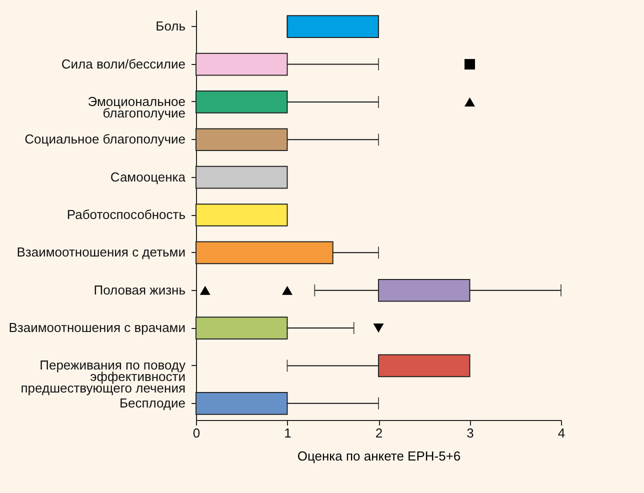 Image resolution: width=644 pixels, height=493 pixels. Describe the element at coordinates (140, 290) in the screenshot. I see `y-tick-label: Половая жизнь` at that location.